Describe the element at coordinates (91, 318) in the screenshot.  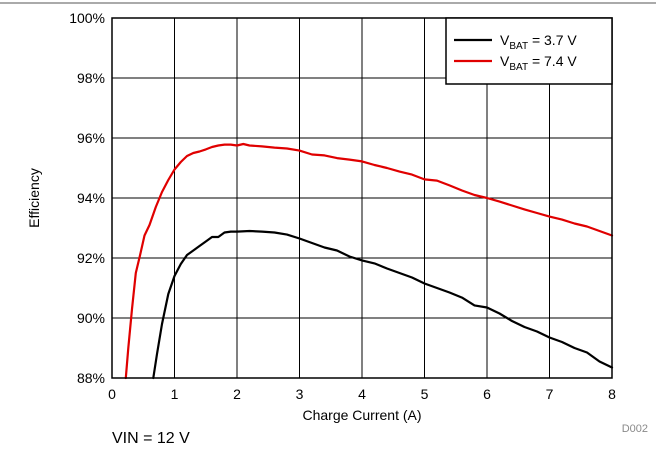
I see `y-tick-label: 90%` at that location.